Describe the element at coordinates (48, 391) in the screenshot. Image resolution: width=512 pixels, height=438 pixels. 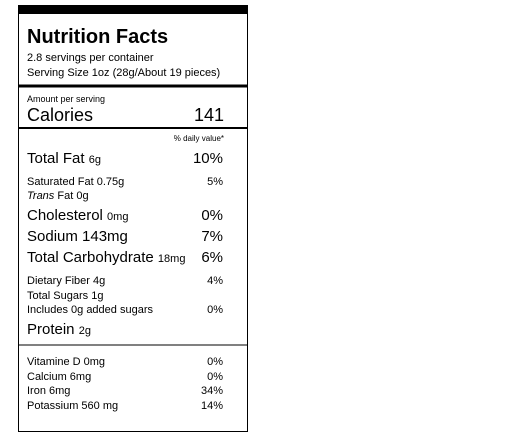
I see `vitamin: Iron 6mg` at that location.